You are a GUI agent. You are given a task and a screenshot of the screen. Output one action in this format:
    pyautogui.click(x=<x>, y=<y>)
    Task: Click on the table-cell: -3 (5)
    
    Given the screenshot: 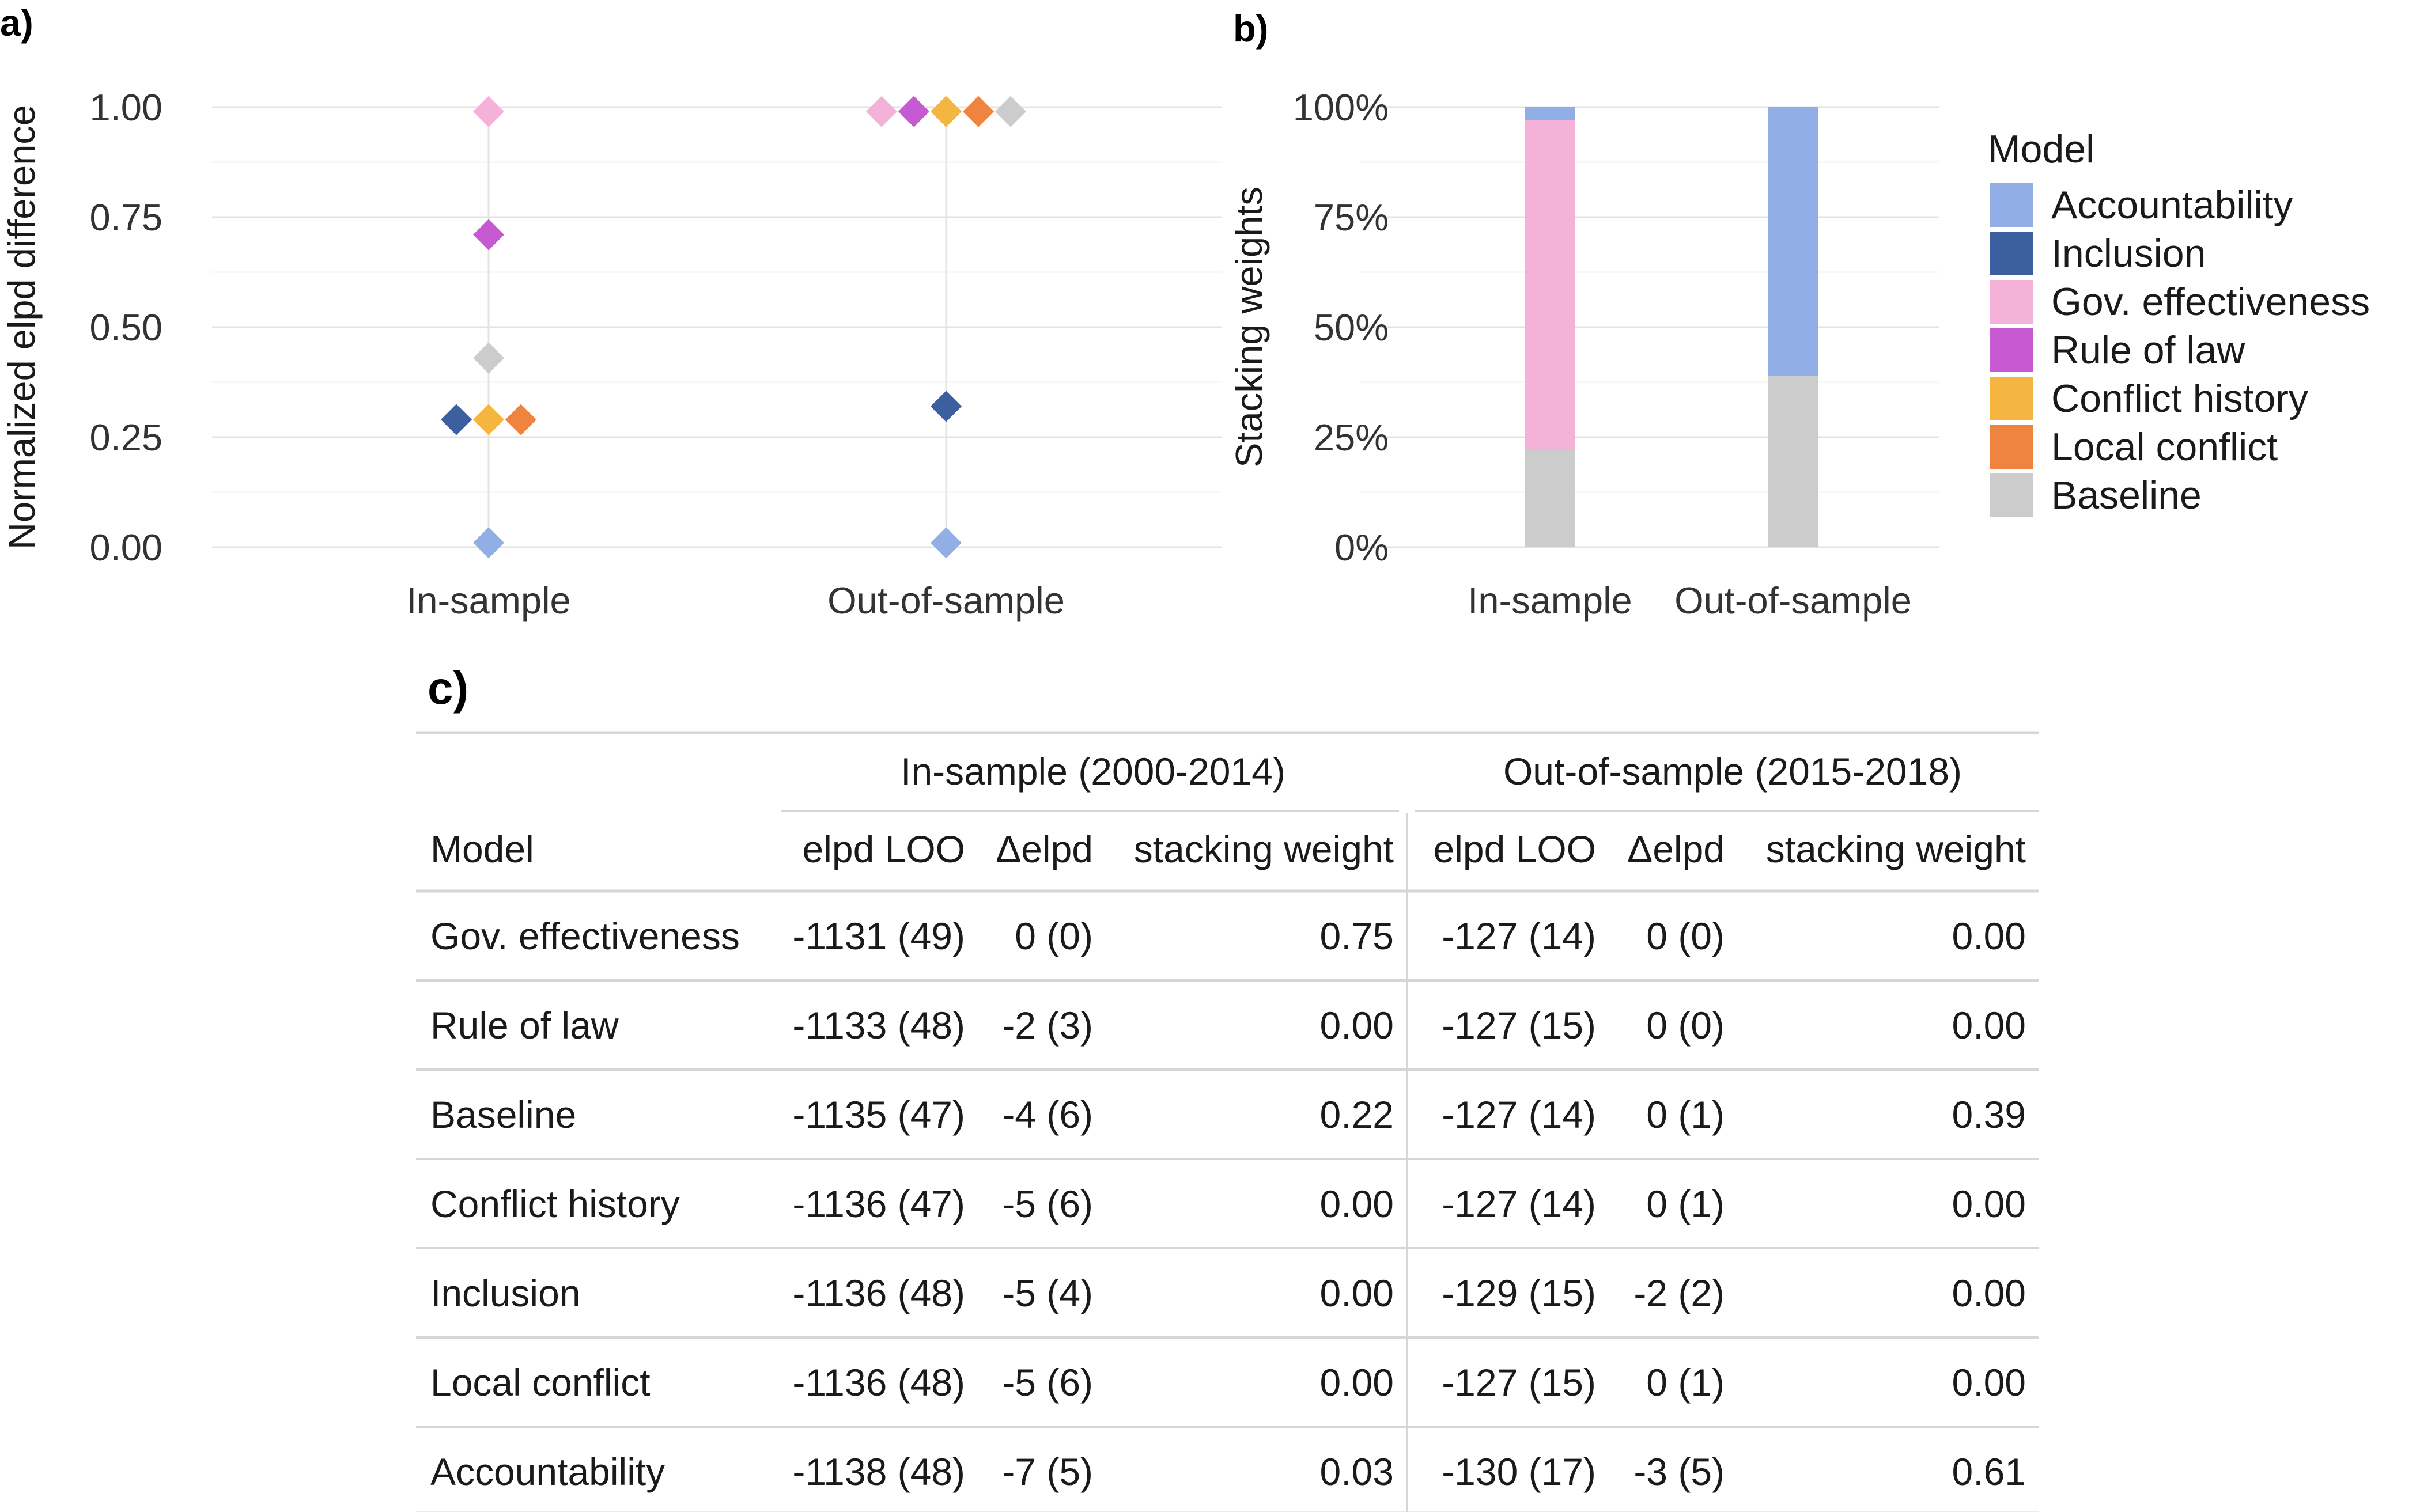 What is the action you would take?
    pyautogui.click(x=1679, y=1471)
    